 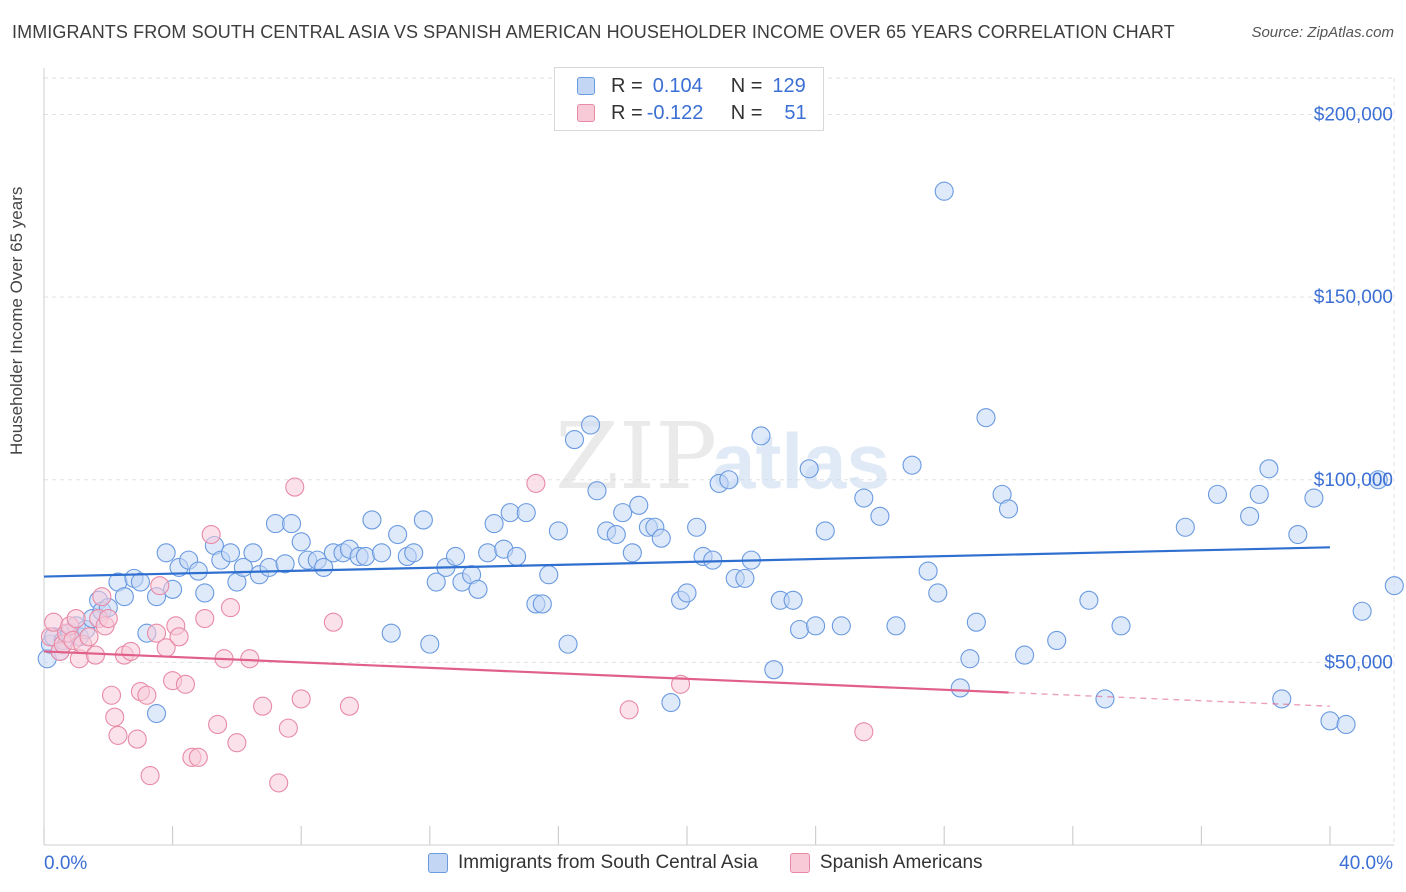 What do you see at coordinates (886, 863) in the screenshot?
I see `legend-item-spanish: Spanish Americans` at bounding box center [886, 863].